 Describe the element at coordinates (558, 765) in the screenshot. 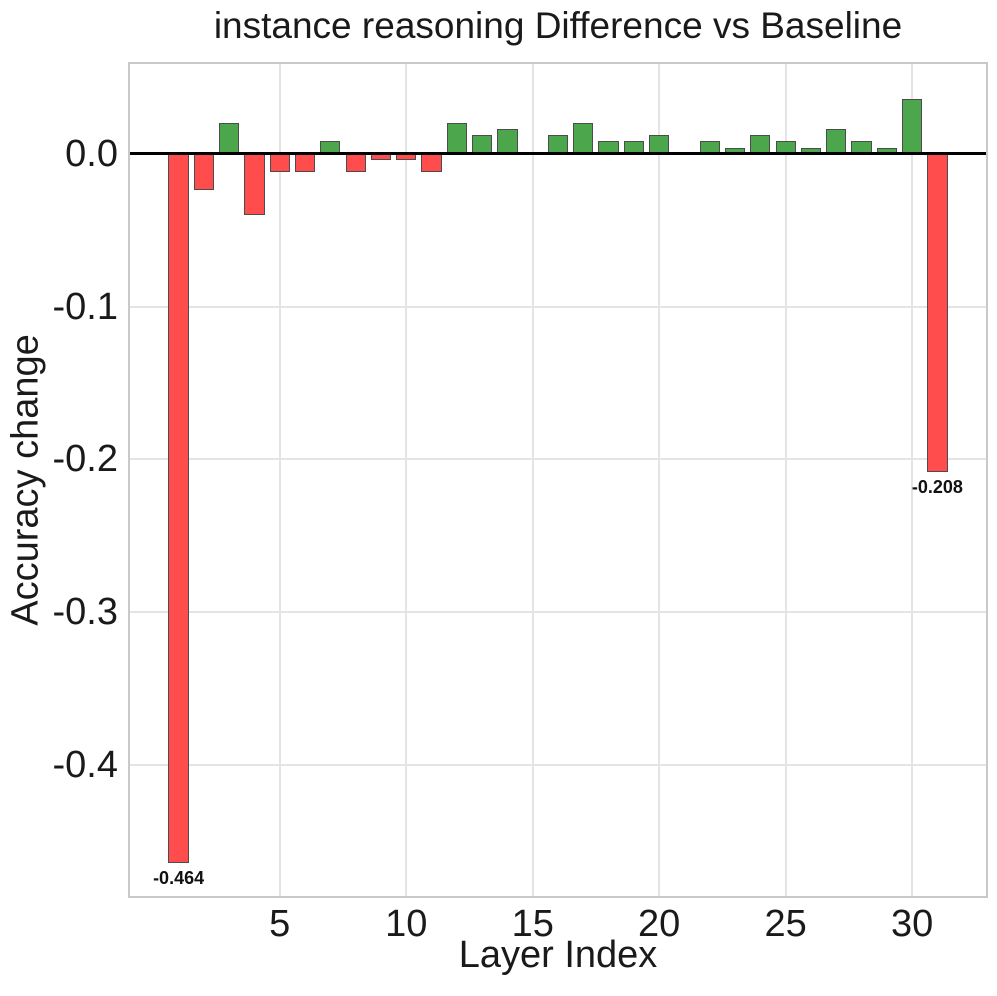

I see `gridline-y--0.4` at that location.